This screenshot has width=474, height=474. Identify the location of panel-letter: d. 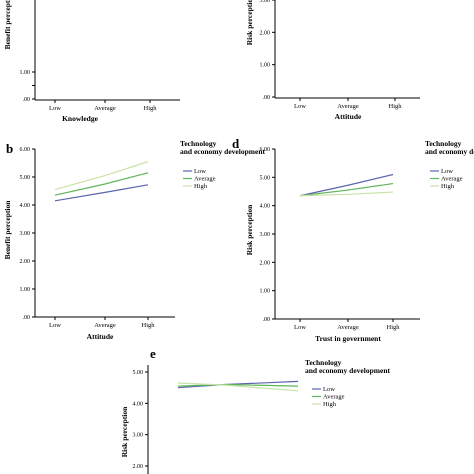
(236, 143).